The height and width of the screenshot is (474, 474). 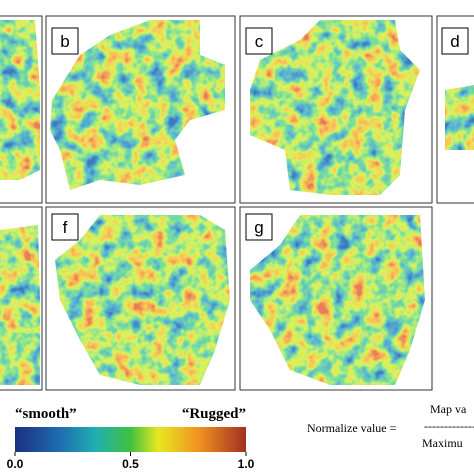 What do you see at coordinates (130, 439) in the screenshot?
I see `colorbar` at bounding box center [130, 439].